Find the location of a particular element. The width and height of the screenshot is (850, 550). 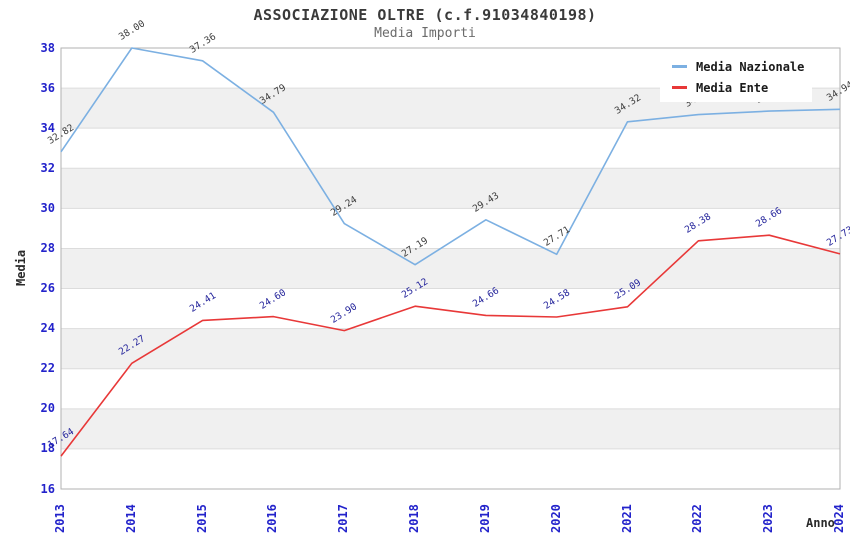

y-tick-label: 24 is located at coordinates (47, 328).